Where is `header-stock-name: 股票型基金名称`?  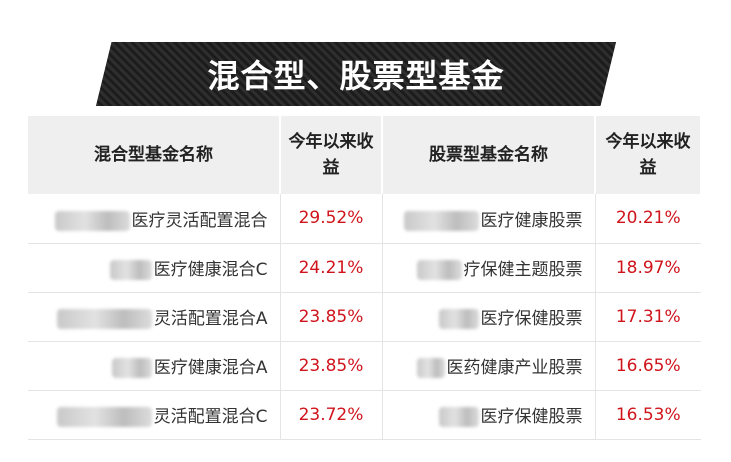 header-stock-name: 股票型基金名称 is located at coordinates (489, 155).